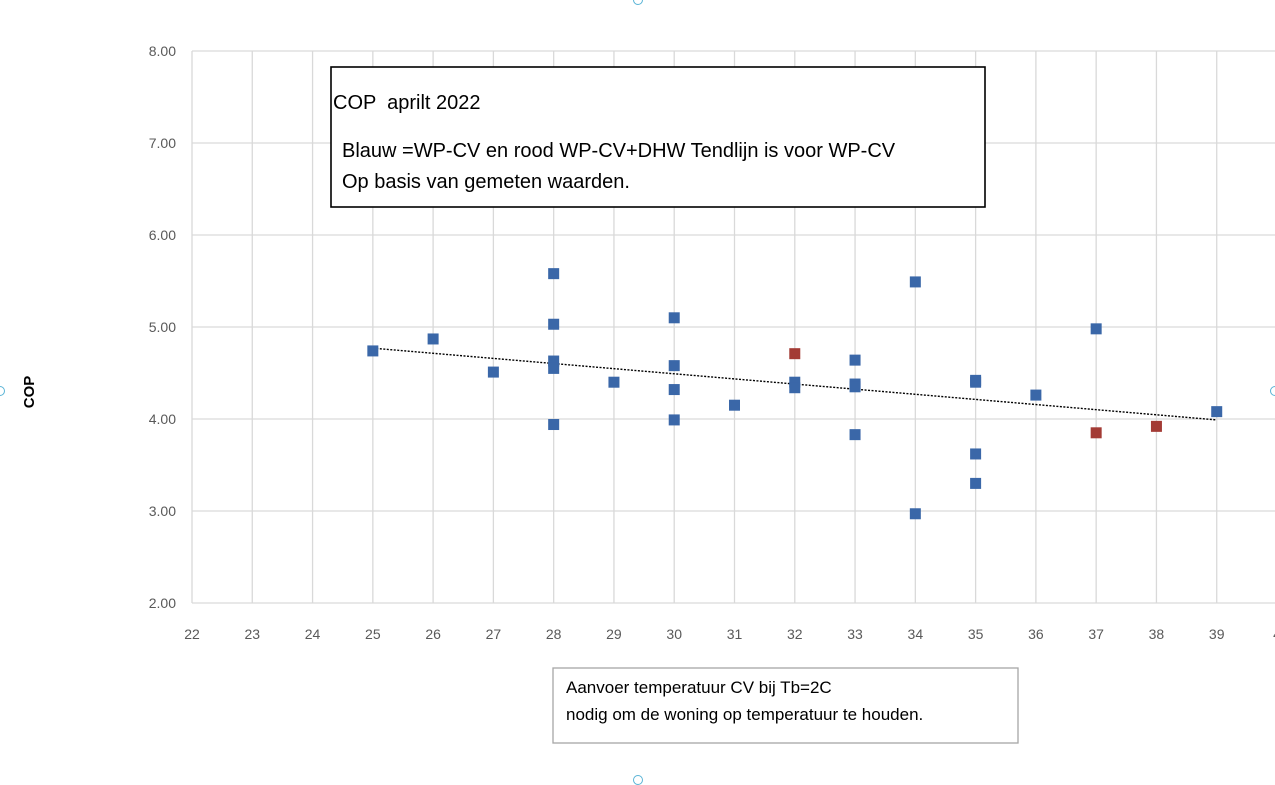 This screenshot has width=1275, height=785. Describe the element at coordinates (433, 634) in the screenshot. I see `x-tick-label: 26` at that location.